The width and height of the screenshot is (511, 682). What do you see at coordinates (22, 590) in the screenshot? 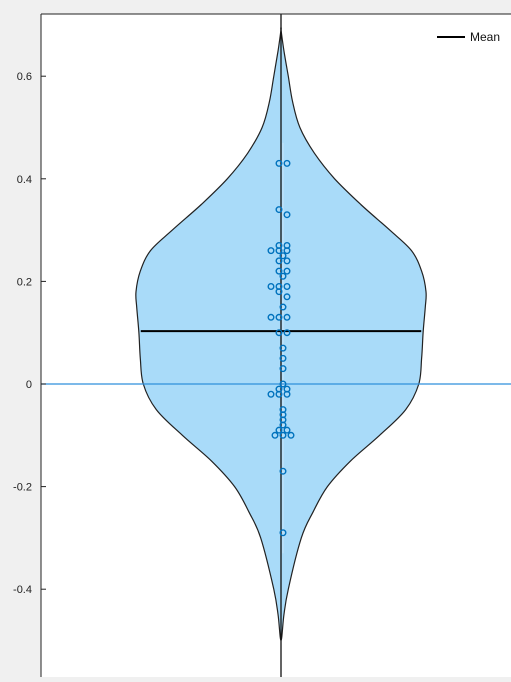
I see `y-tick-label: -0.4` at bounding box center [22, 590].